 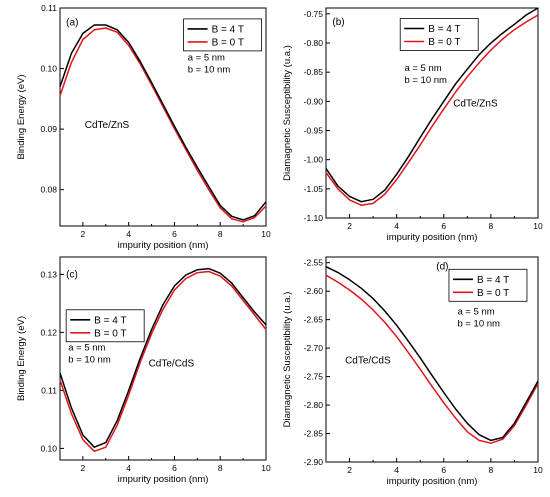 What do you see at coordinates (314, 43) in the screenshot?
I see `y-tick-label: -0.80` at bounding box center [314, 43].